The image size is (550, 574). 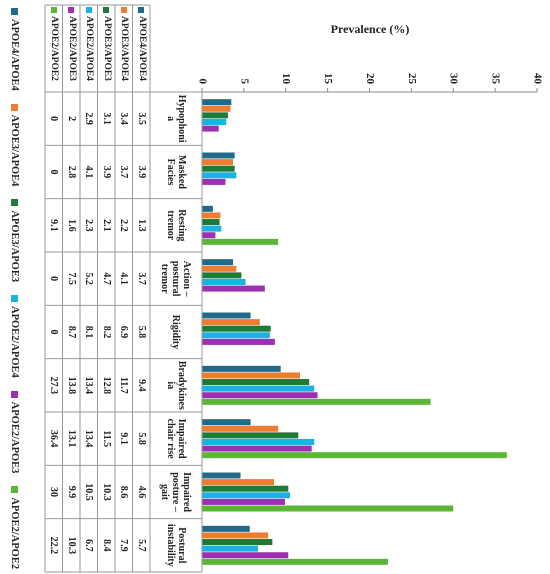 I want to click on legend-item: APOE2/APOE3, so click(x=15, y=432).